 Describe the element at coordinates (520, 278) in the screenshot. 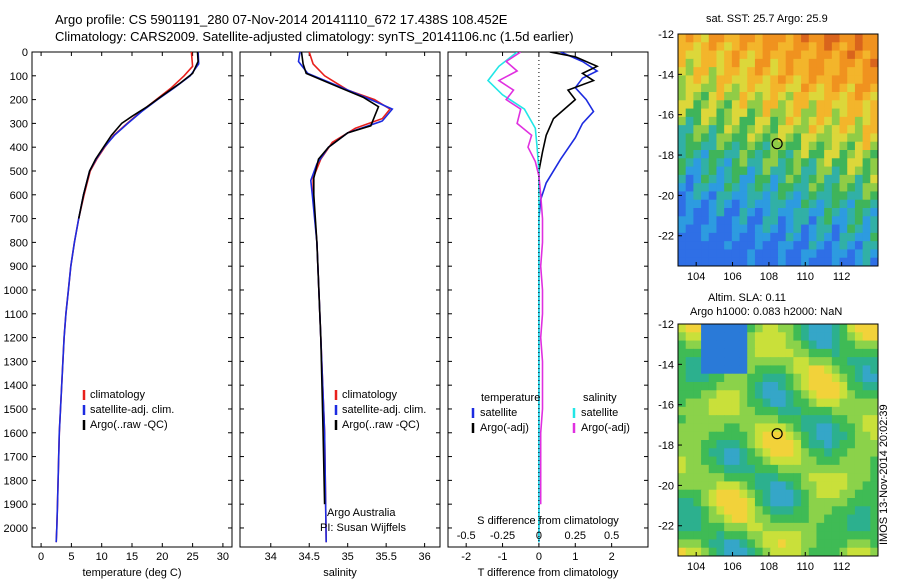

I see `series-line-difference-salinity-argo-adj-` at that location.